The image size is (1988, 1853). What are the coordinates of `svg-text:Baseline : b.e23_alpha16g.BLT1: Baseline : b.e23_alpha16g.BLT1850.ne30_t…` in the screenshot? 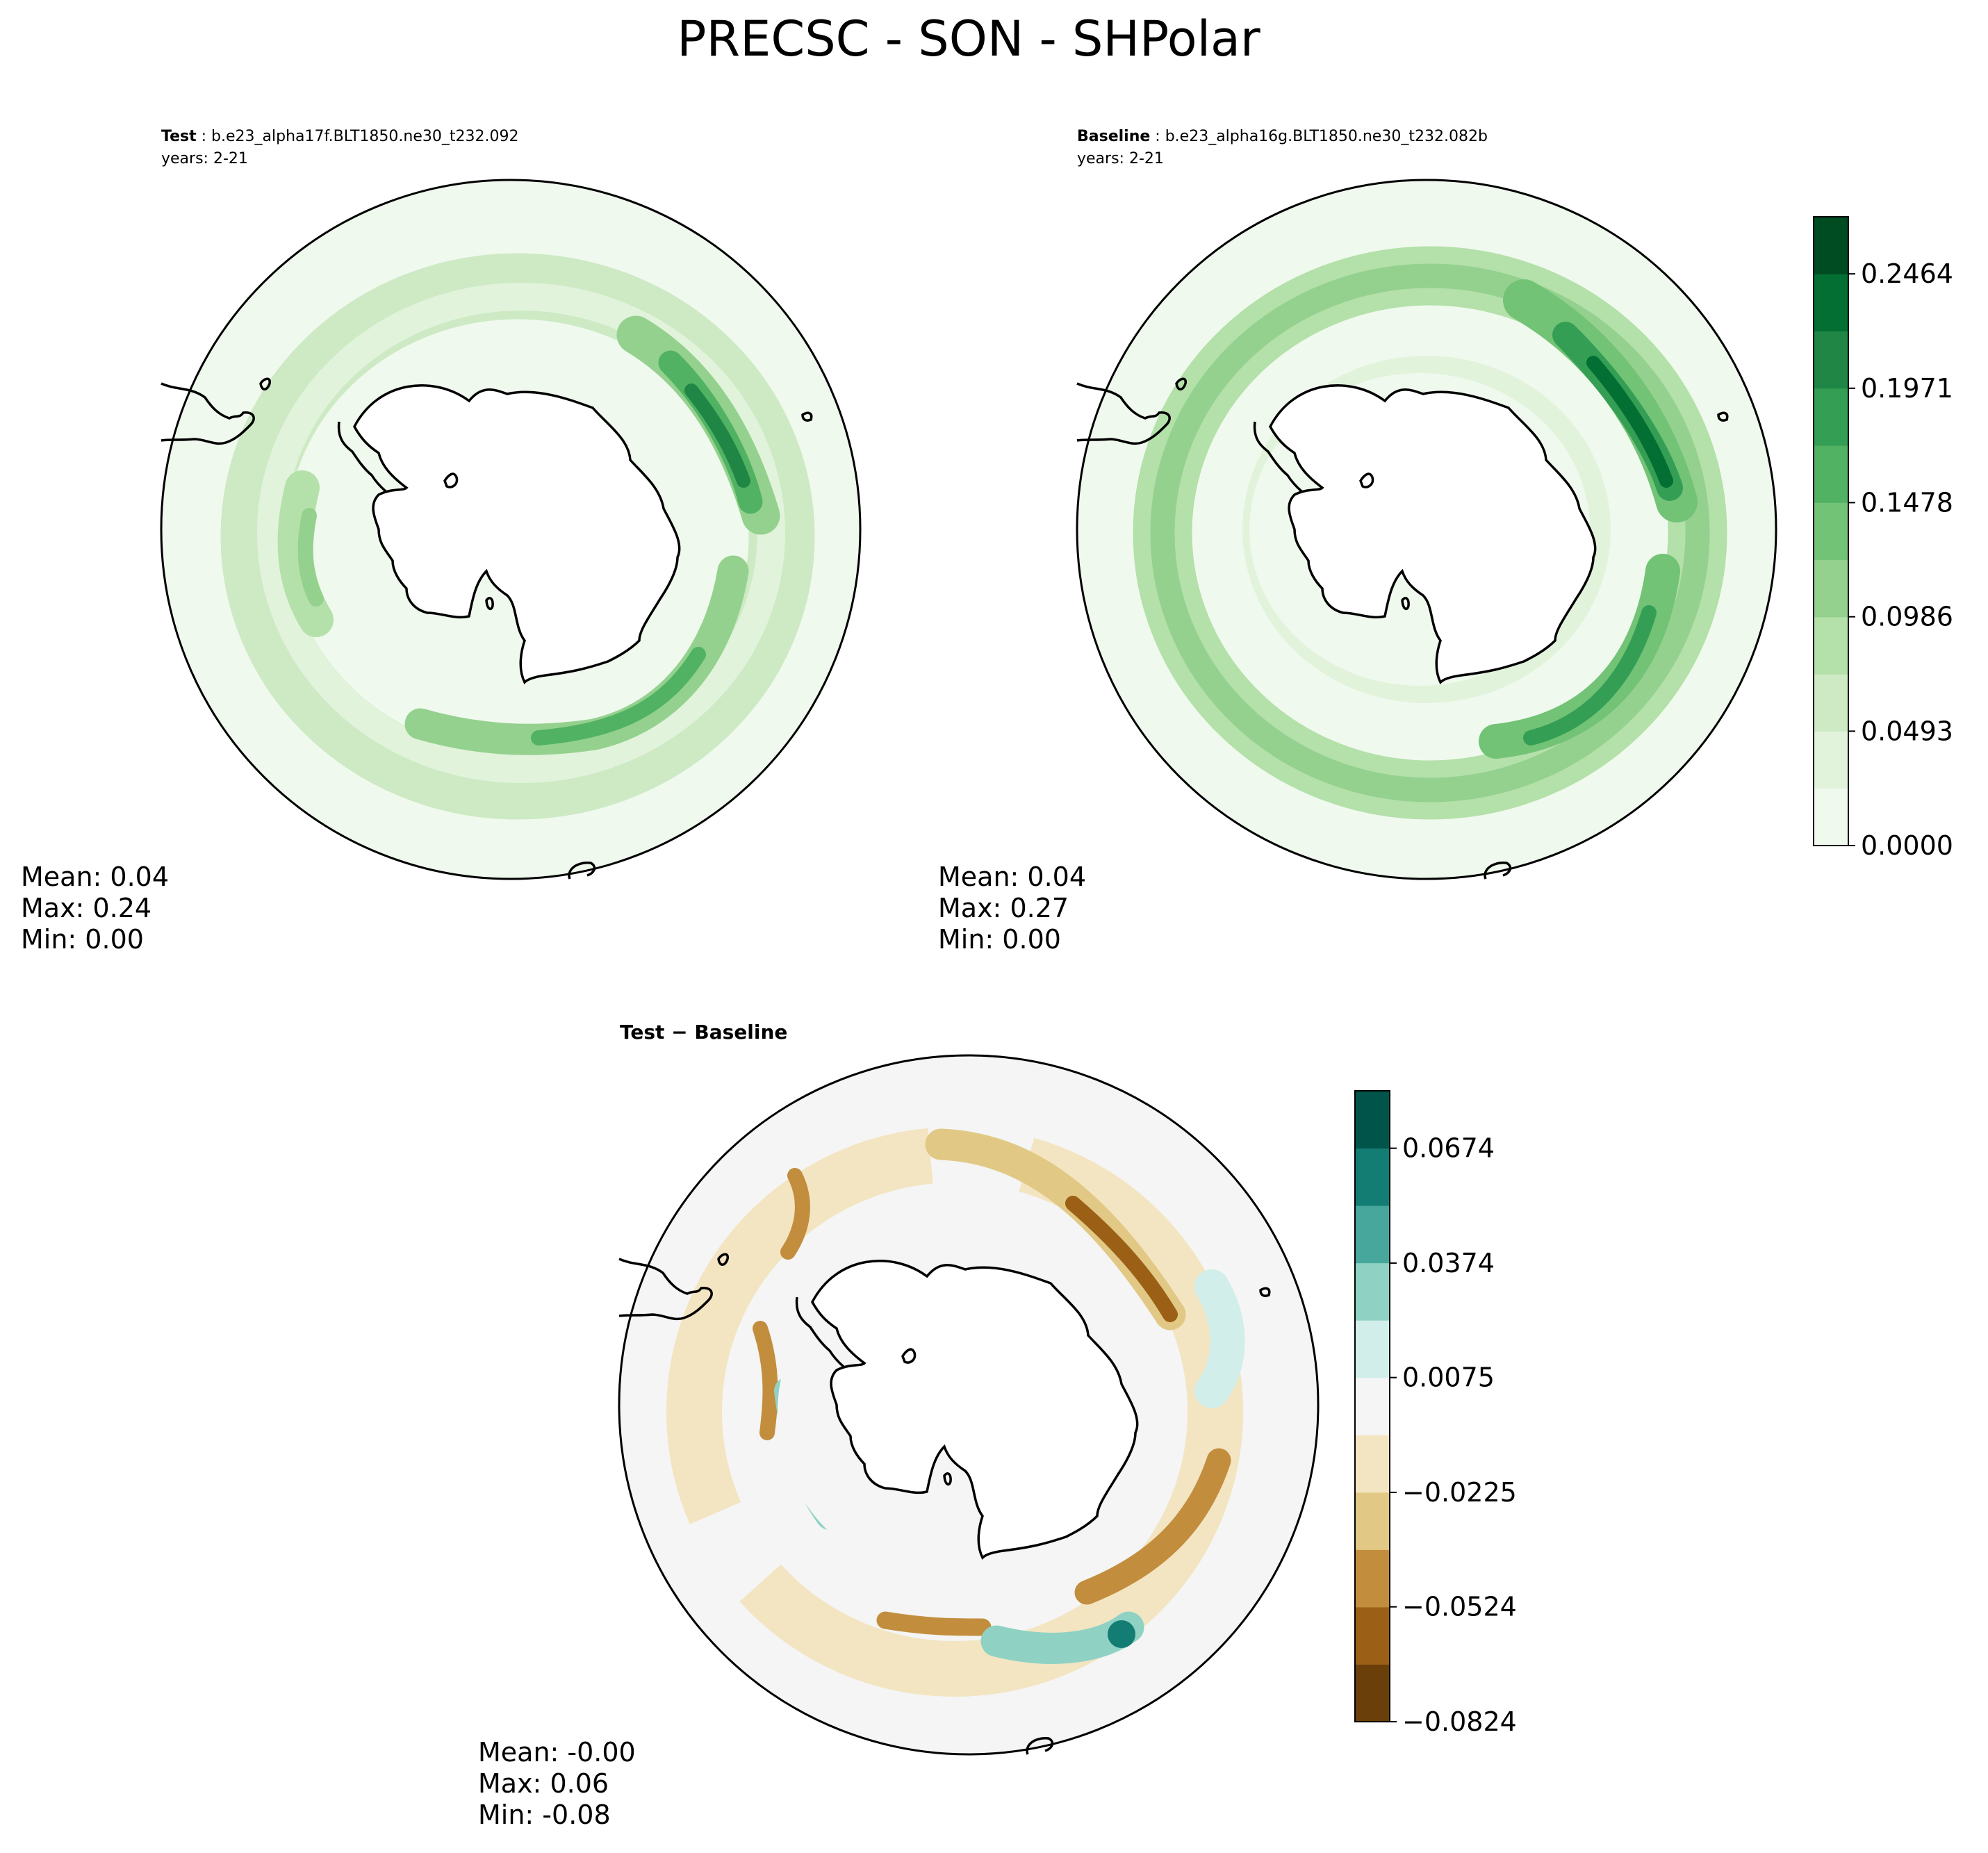 It's located at (1282, 136).